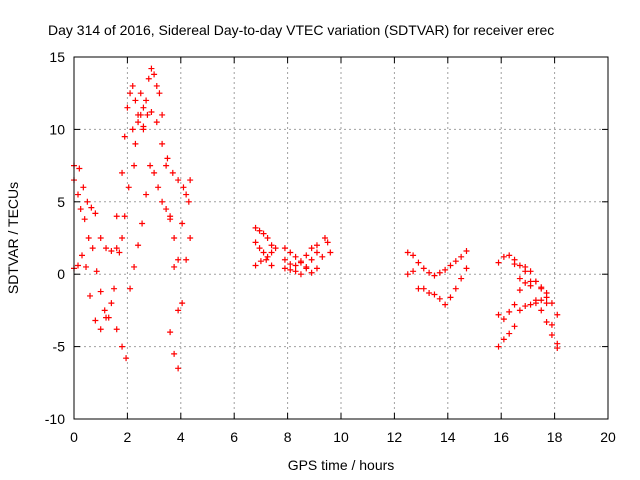 This screenshot has width=640, height=480. I want to click on series-arc-f, so click(161, 189).